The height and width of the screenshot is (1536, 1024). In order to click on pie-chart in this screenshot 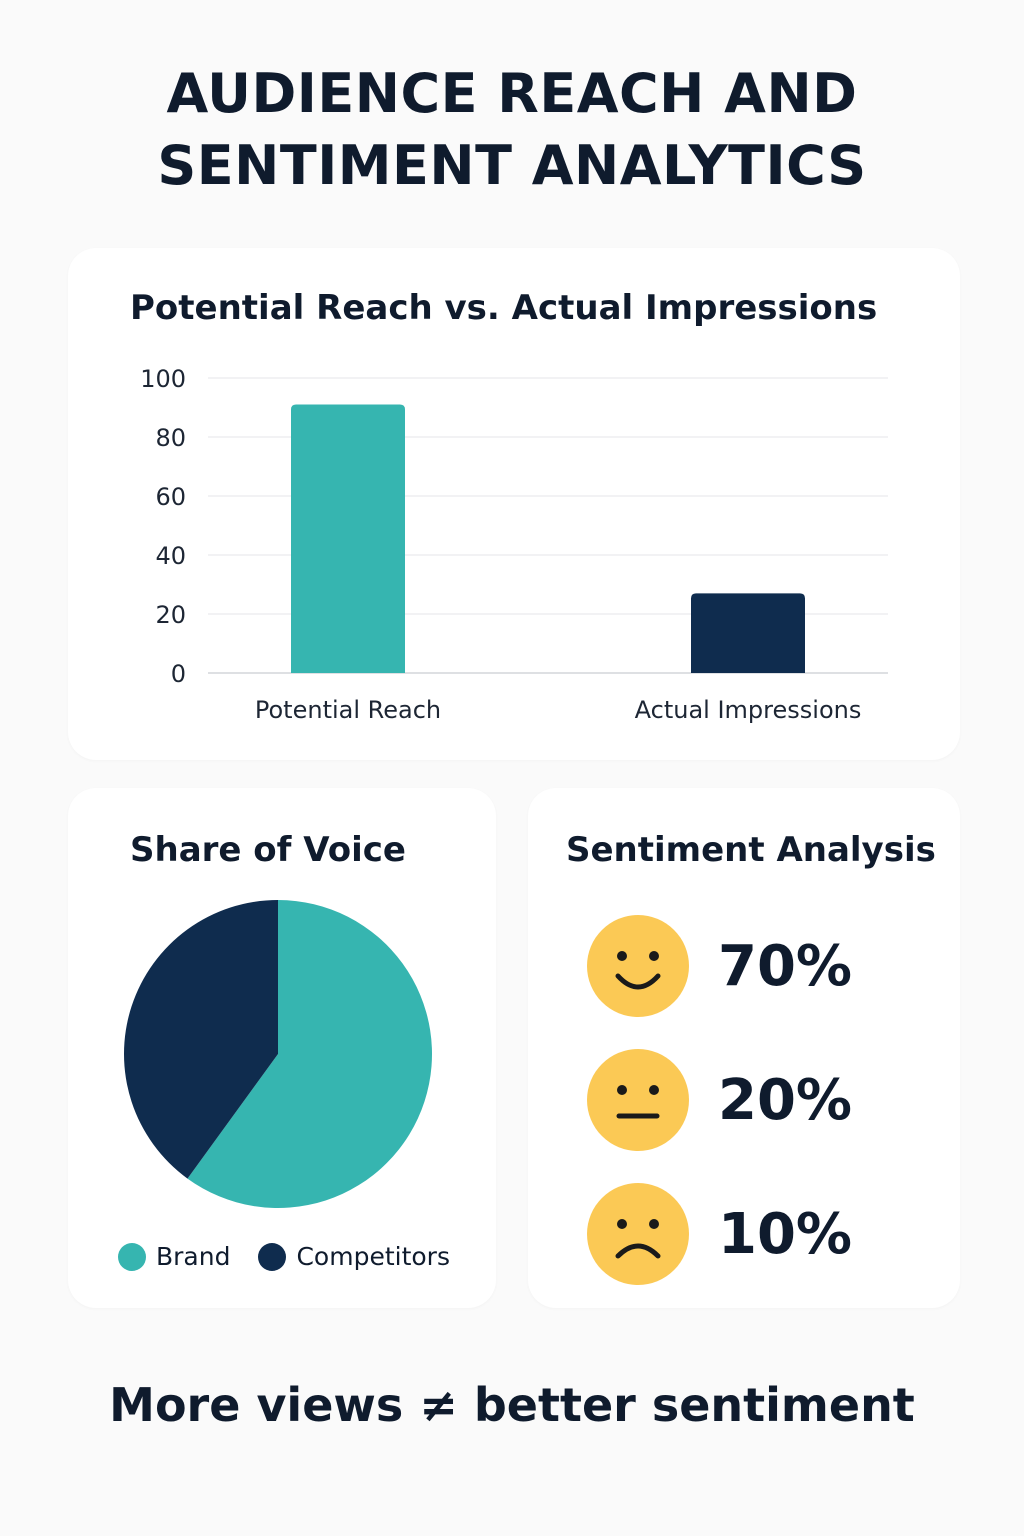, I will do `click(278, 1054)`.